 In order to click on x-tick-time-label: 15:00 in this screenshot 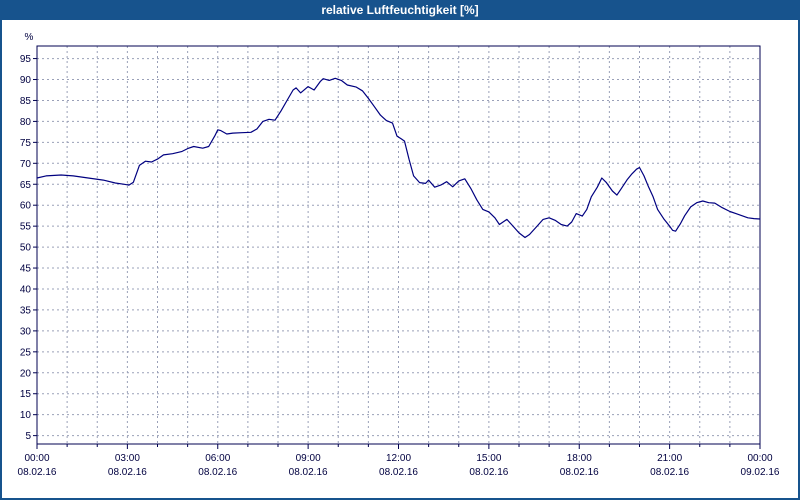, I will do `click(488, 458)`.